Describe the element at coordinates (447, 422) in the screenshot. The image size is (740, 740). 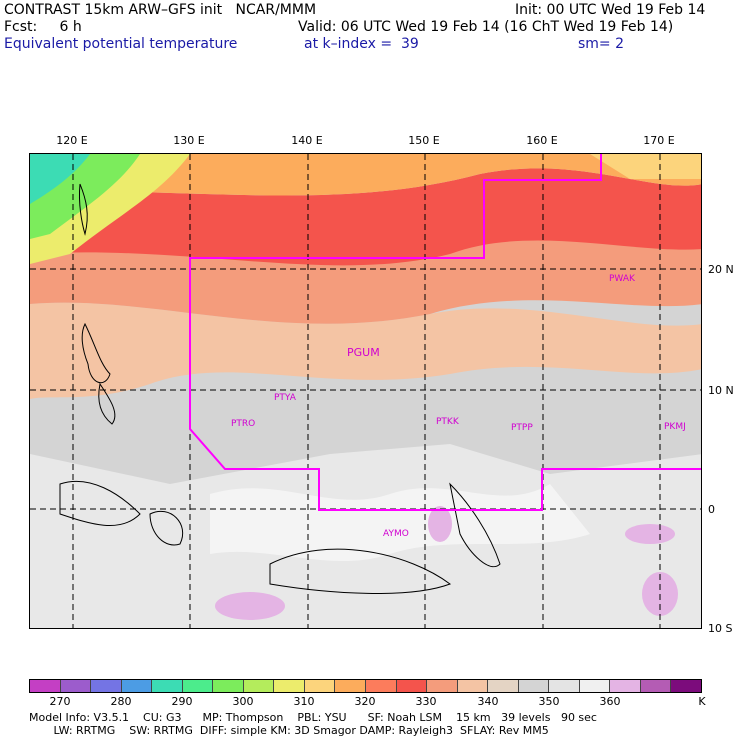
I see `station-label: PTKK` at that location.